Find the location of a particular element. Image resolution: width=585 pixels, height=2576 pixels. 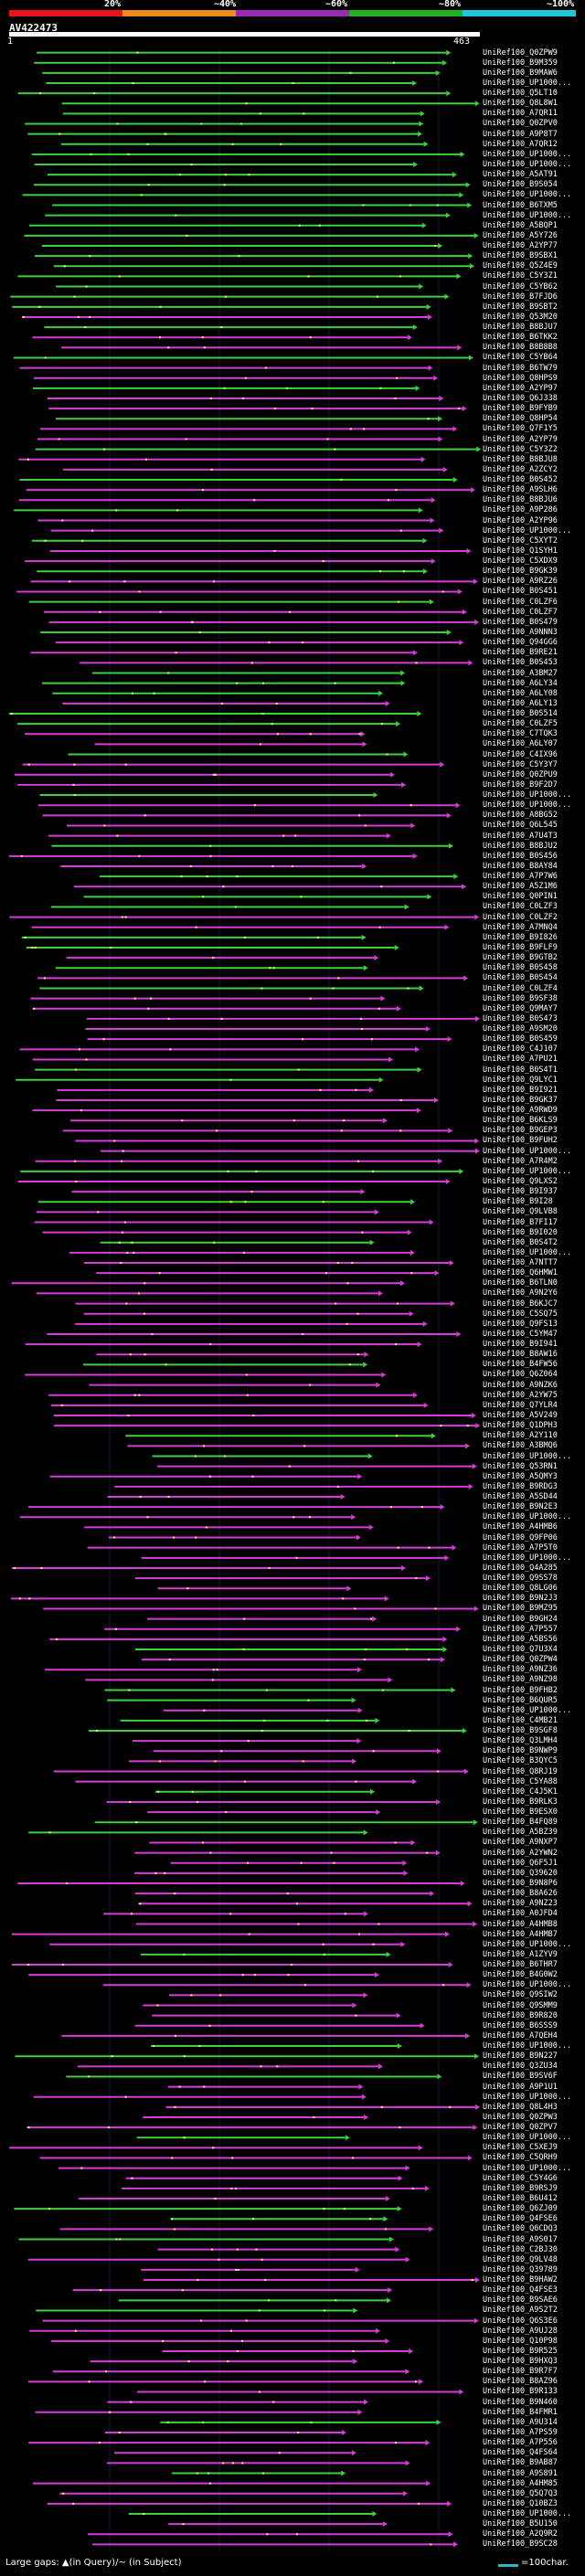

hit-label-link: UniRef100_B0S4T1 is located at coordinates (520, 1070).